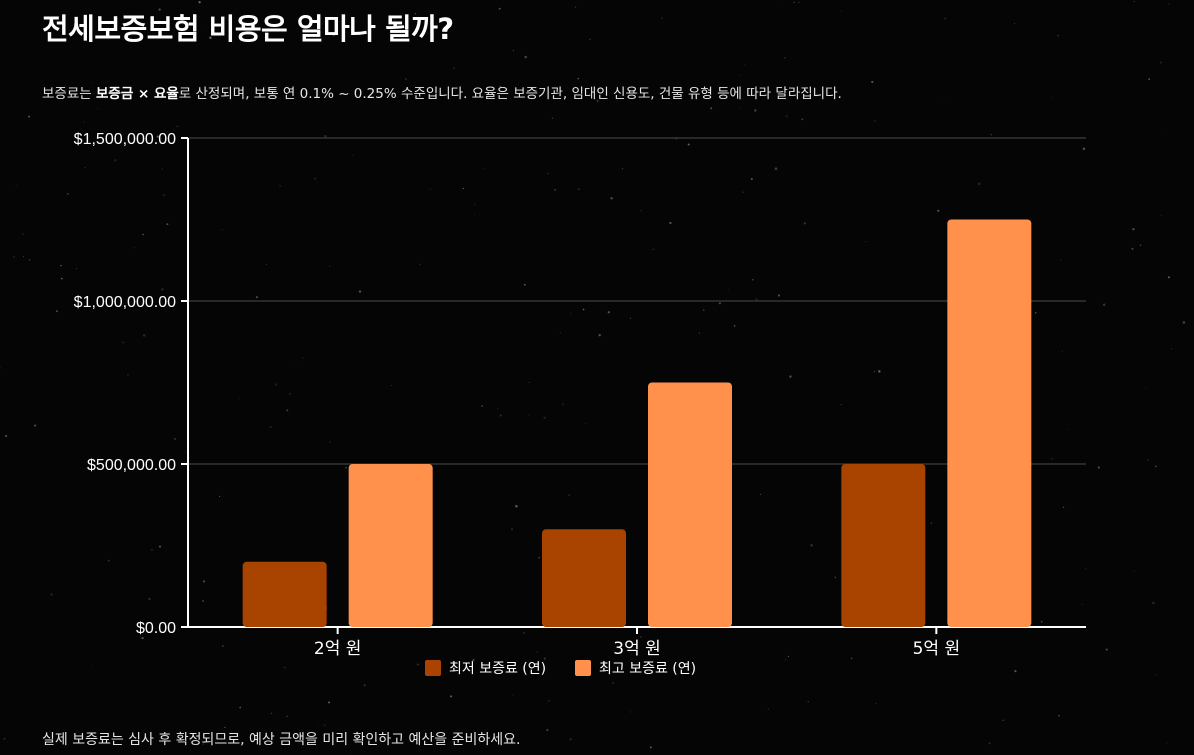 This screenshot has height=755, width=1194. Describe the element at coordinates (497, 669) in the screenshot. I see `legend-label-0: 최저 보증료 (연)` at that location.